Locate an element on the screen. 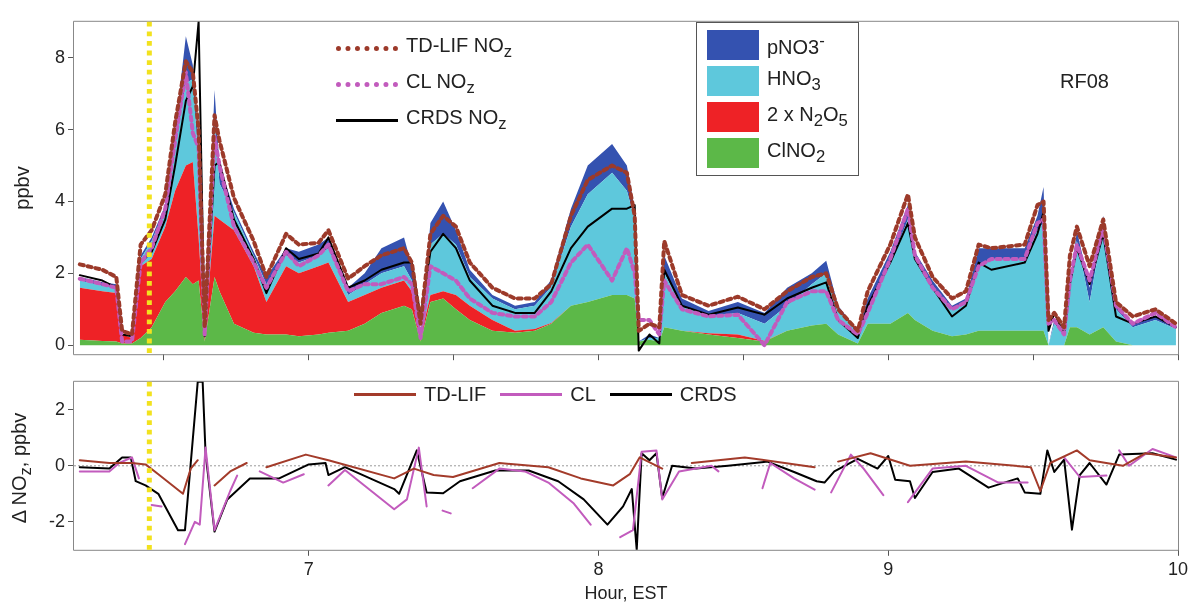 The image size is (1202, 605). legend-label: pNO3$^{-}$ is located at coordinates (796, 45).